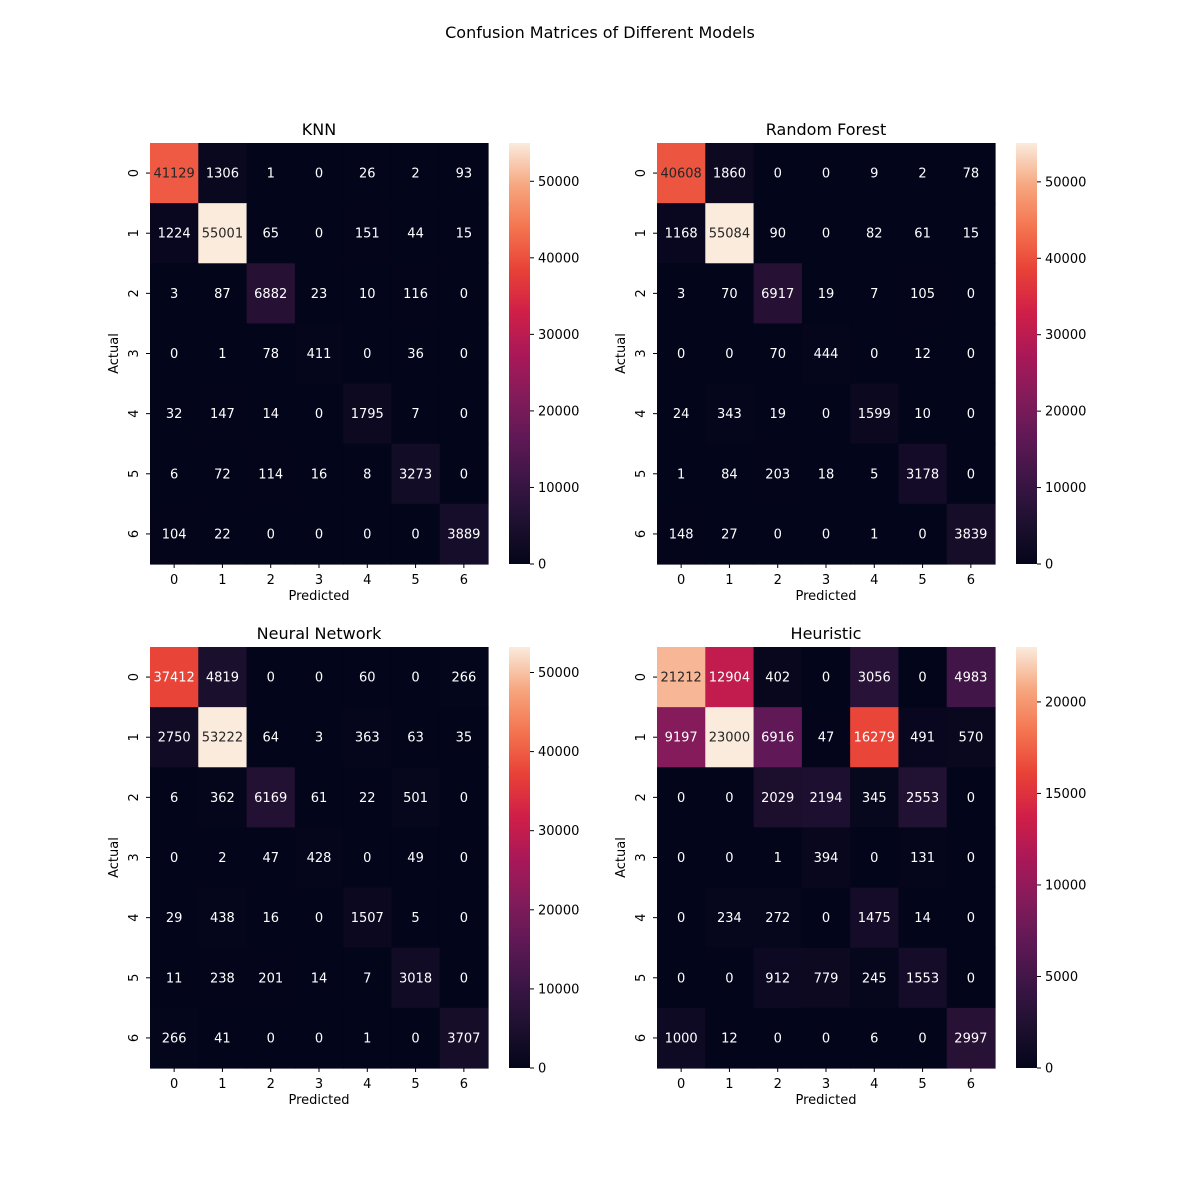 This screenshot has height=1200, width=1200. What do you see at coordinates (367, 798) in the screenshot?
I see `cell-value: 22` at bounding box center [367, 798].